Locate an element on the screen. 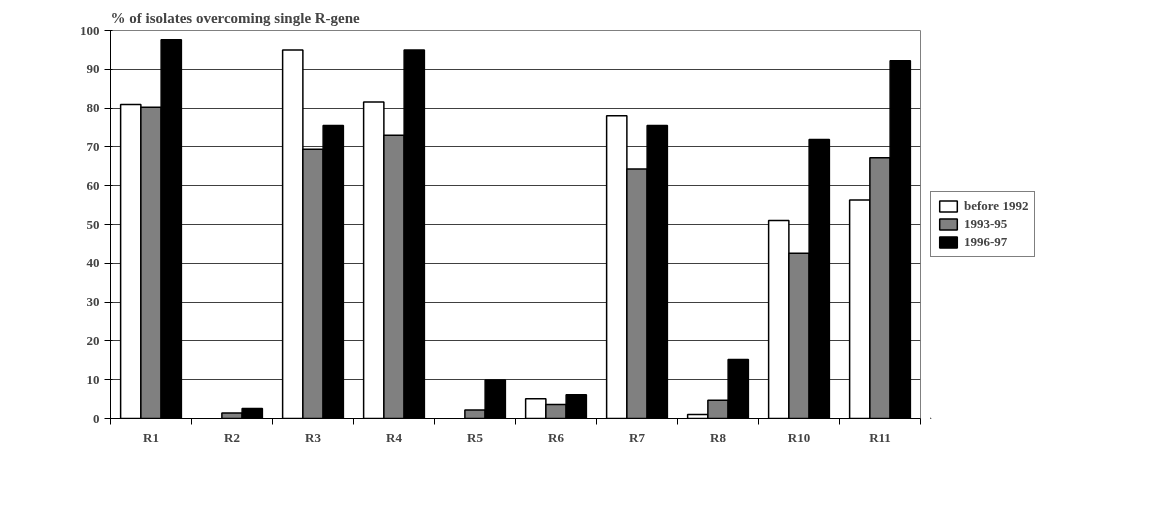 This screenshot has height=516, width=1160. y-tick-label: 30 is located at coordinates (93, 302).